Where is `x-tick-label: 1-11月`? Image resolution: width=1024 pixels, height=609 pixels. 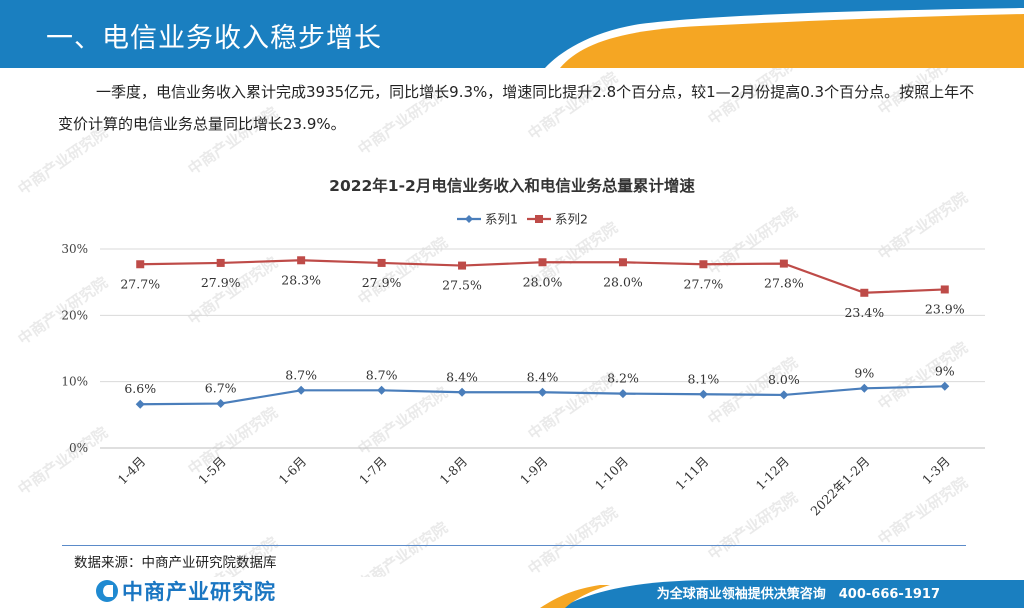
x-tick-label: 1-11月 is located at coordinates (691, 473).